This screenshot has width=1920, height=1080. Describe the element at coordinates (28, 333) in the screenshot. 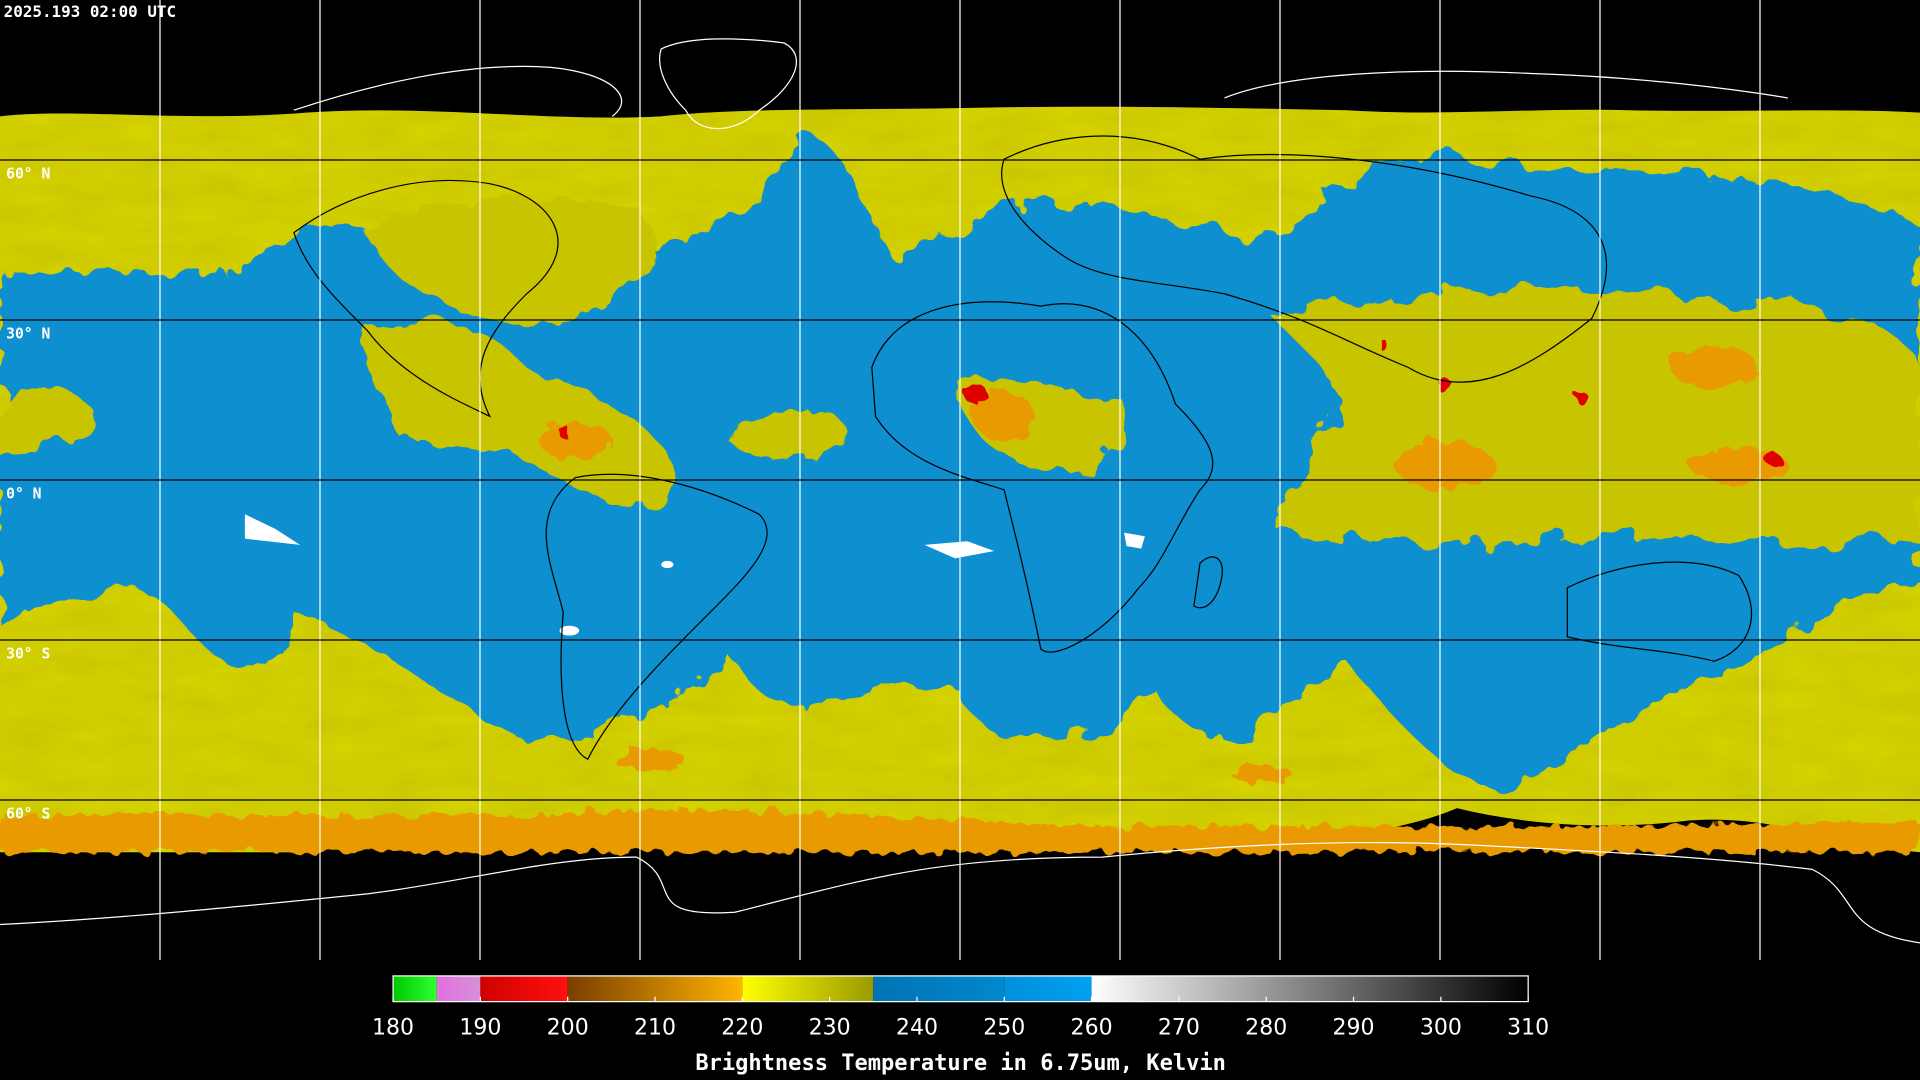

I see `lat-label: 30° N` at that location.